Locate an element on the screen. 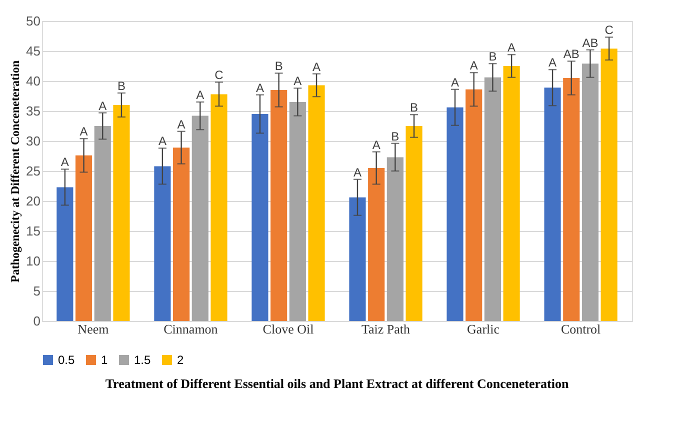 The image size is (682, 434). x-axis-title: Treatment of Different Essential oils and Plant Extract at different Conceneteration is located at coordinates (337, 383).